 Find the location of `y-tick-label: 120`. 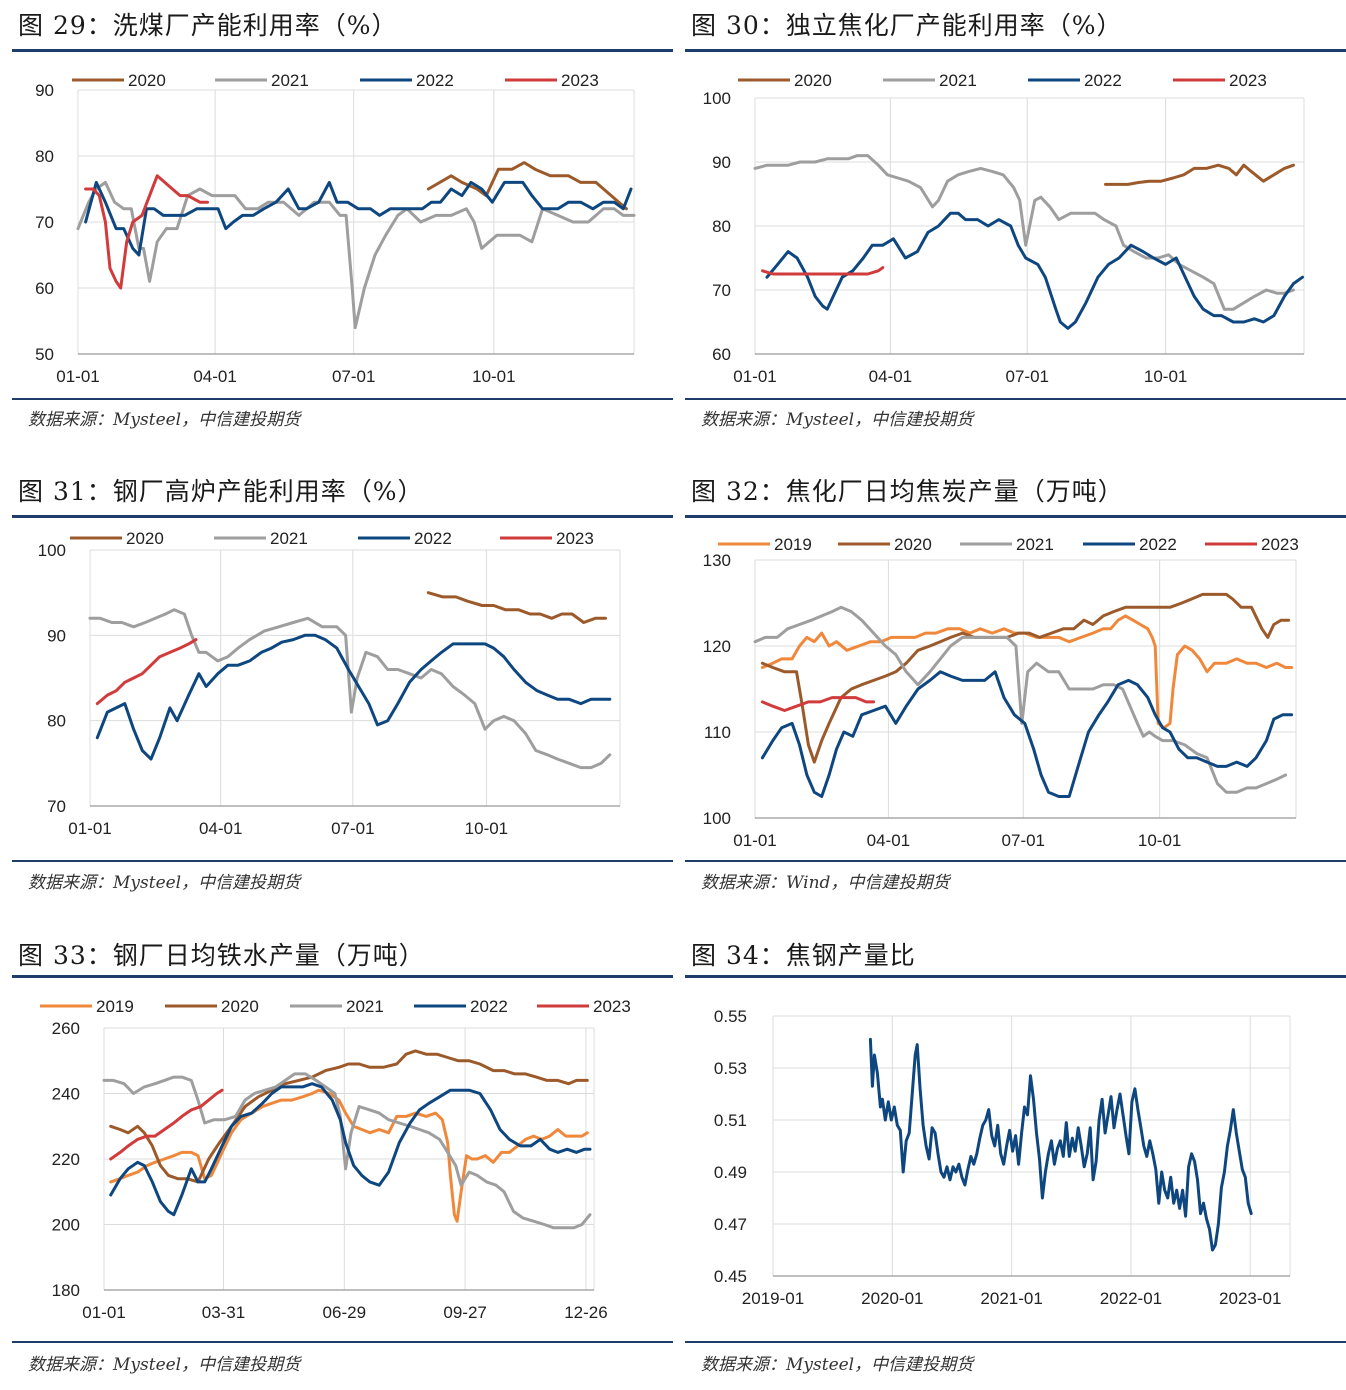

y-tick-label: 120 is located at coordinates (717, 646).